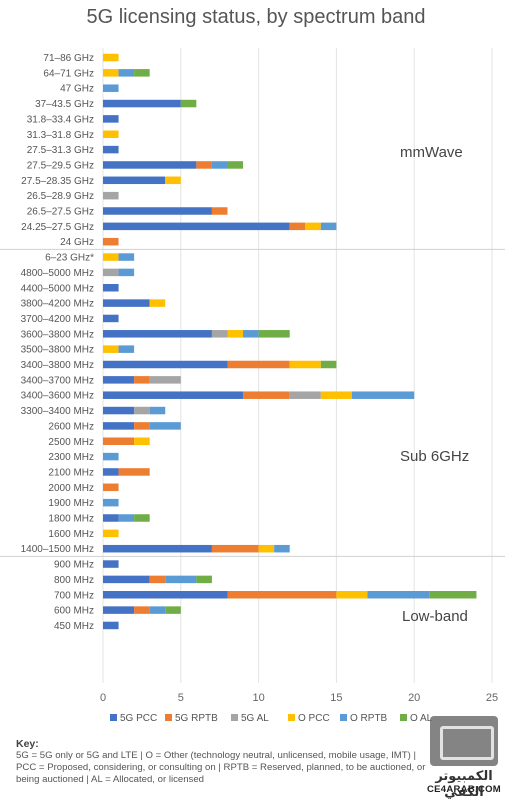 This screenshot has width=512, height=800. I want to click on category-label: 1800 MHz, so click(71, 519).